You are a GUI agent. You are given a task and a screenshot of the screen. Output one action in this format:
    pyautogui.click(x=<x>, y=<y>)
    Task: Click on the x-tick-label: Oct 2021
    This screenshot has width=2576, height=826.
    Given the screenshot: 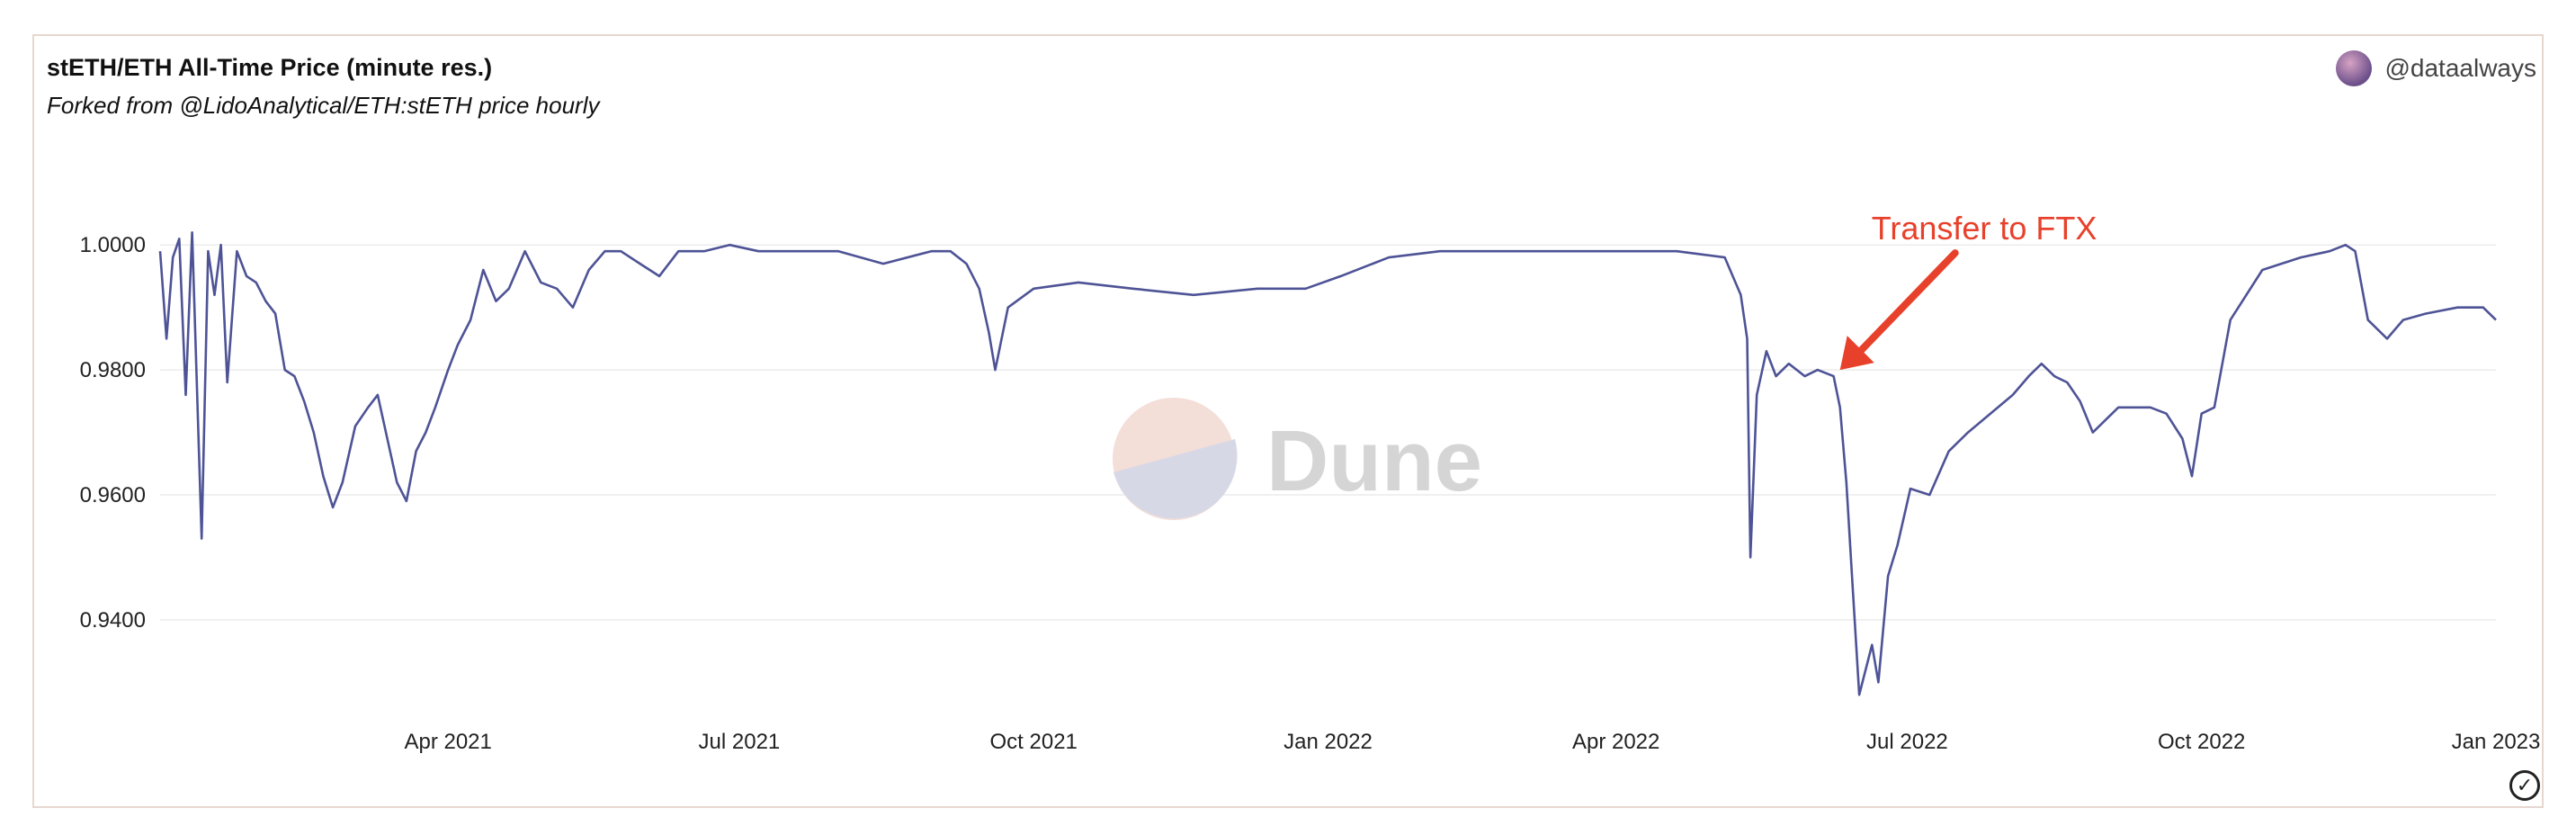 What is the action you would take?
    pyautogui.click(x=1034, y=742)
    